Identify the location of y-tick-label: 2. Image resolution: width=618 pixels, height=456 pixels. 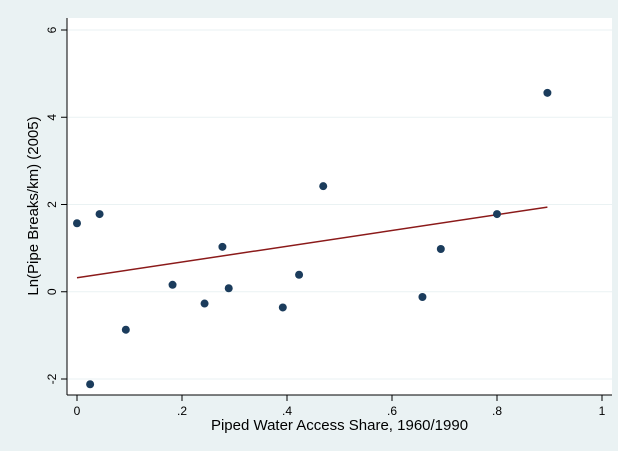
(52, 204).